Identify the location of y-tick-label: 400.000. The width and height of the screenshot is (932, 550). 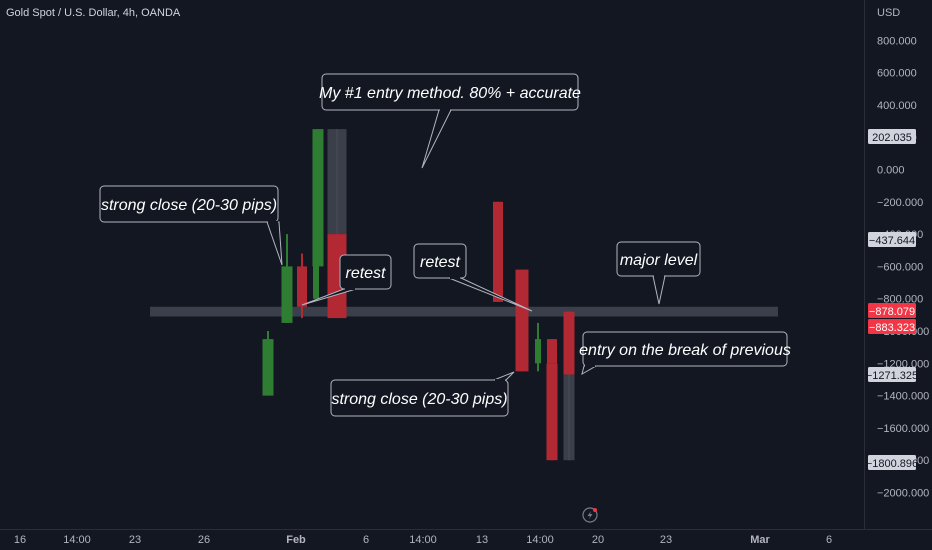
(897, 106).